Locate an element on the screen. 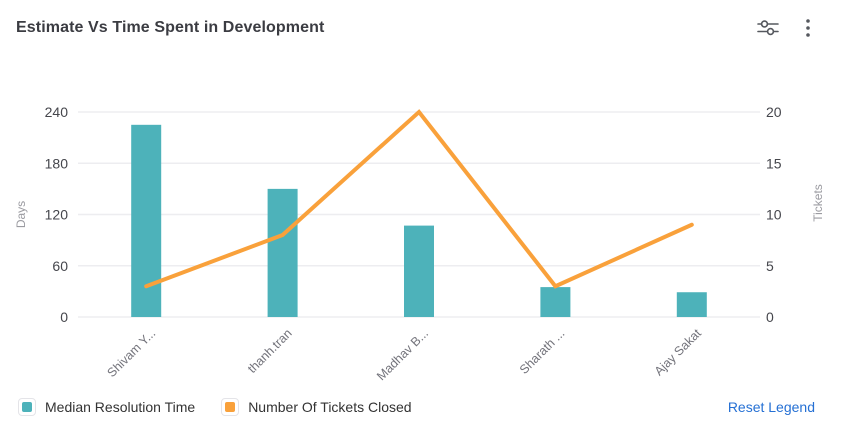 The width and height of the screenshot is (841, 430). card-header: Estimate Vs Time Spent in Development is located at coordinates (420, 28).